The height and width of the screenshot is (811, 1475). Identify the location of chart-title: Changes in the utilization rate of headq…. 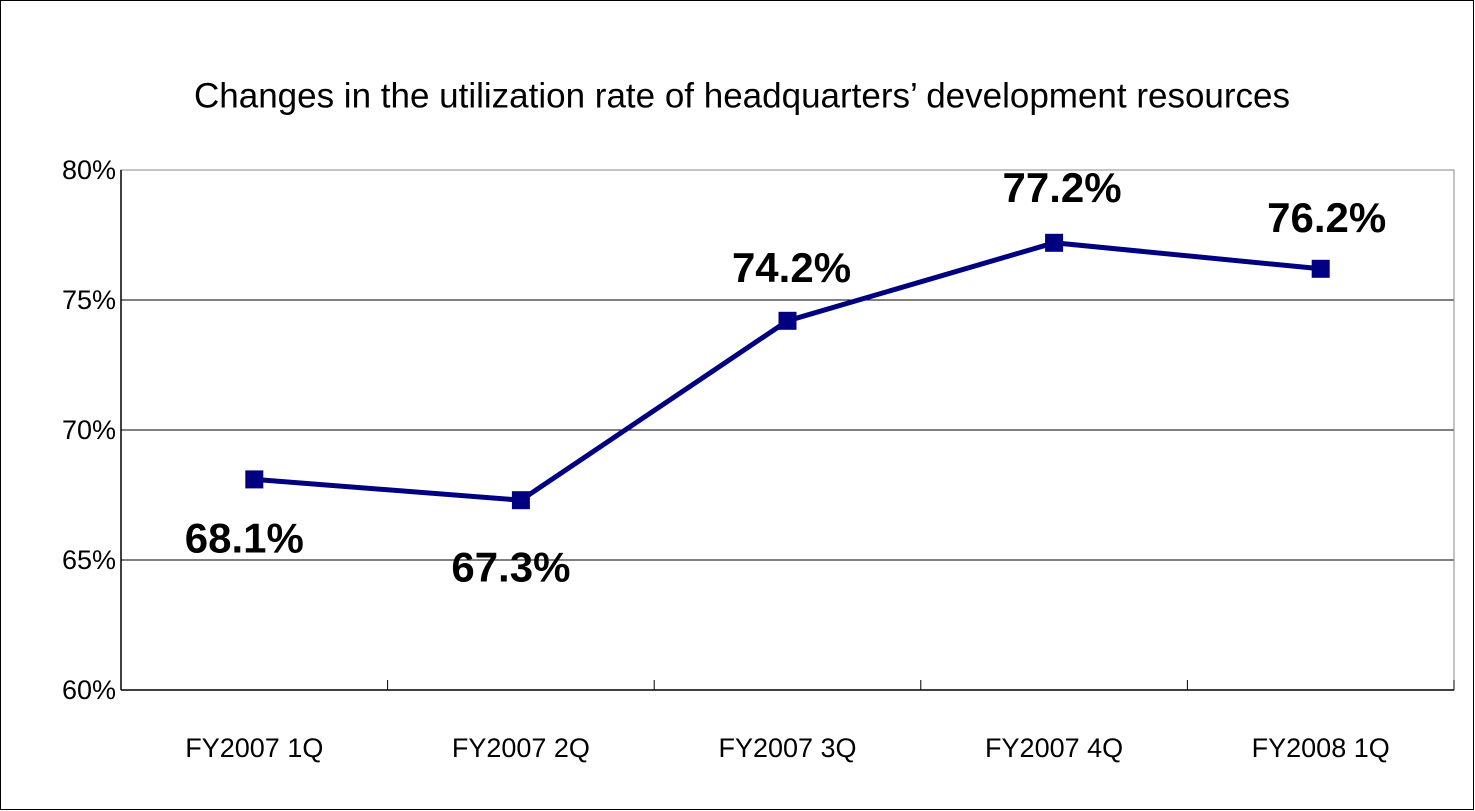
(742, 95).